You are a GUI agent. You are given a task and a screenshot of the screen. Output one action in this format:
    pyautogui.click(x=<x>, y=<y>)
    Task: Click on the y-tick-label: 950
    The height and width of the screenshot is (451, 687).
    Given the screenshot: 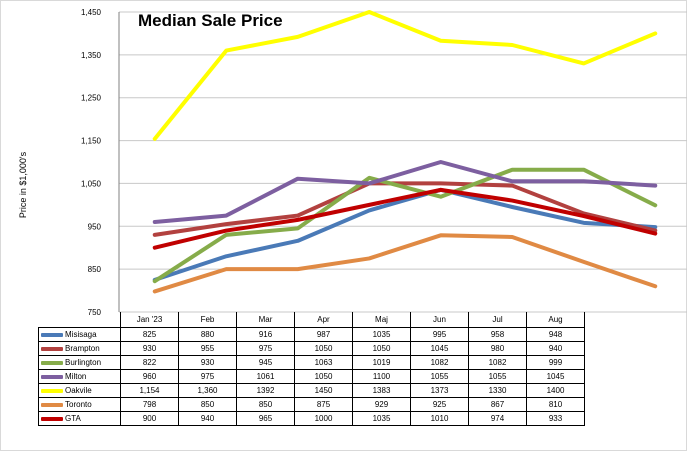 What is the action you would take?
    pyautogui.click(x=95, y=226)
    